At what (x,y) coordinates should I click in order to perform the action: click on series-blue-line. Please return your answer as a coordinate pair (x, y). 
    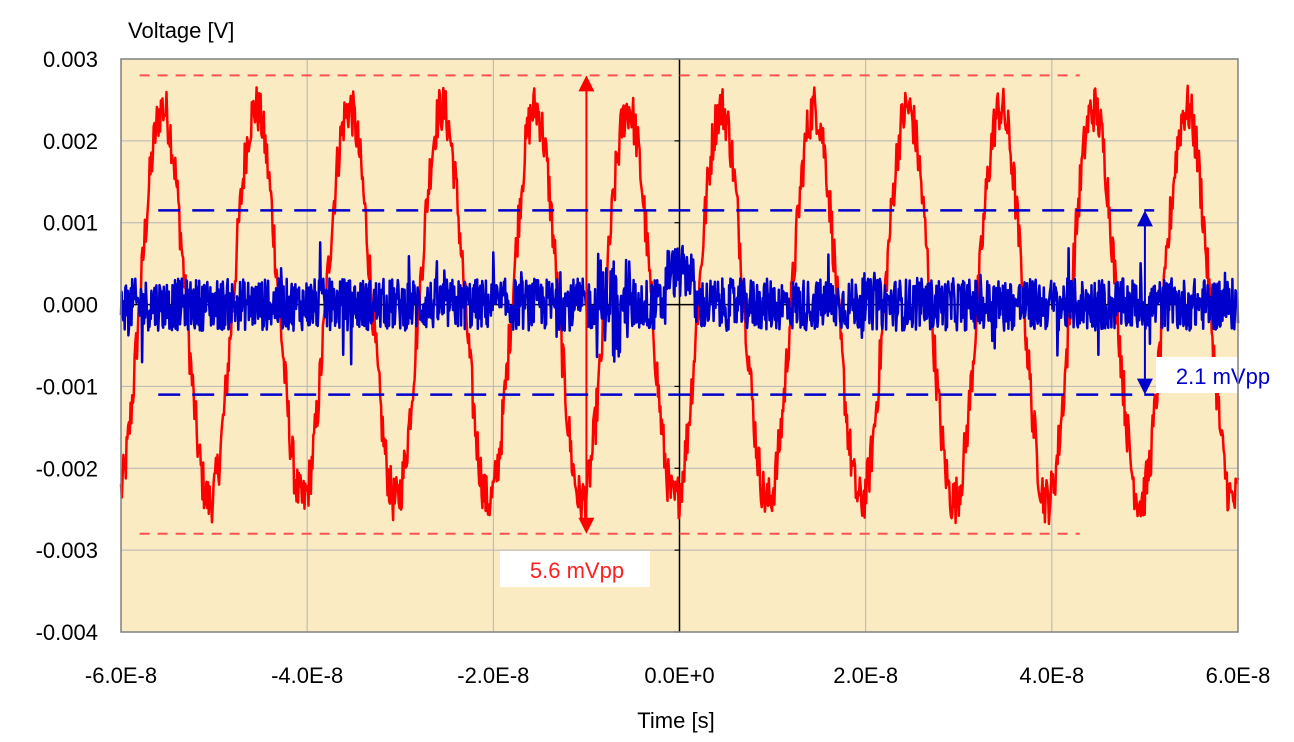
    Looking at the image, I should click on (679, 303).